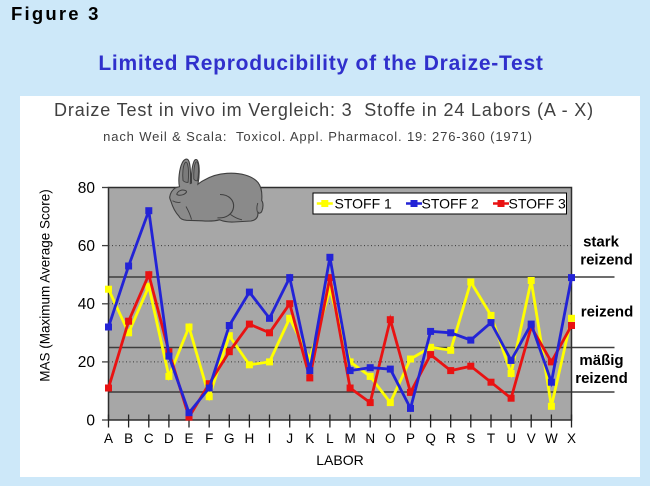 This screenshot has width=650, height=486. What do you see at coordinates (188, 438) in the screenshot?
I see `svg-text: E` at bounding box center [188, 438].